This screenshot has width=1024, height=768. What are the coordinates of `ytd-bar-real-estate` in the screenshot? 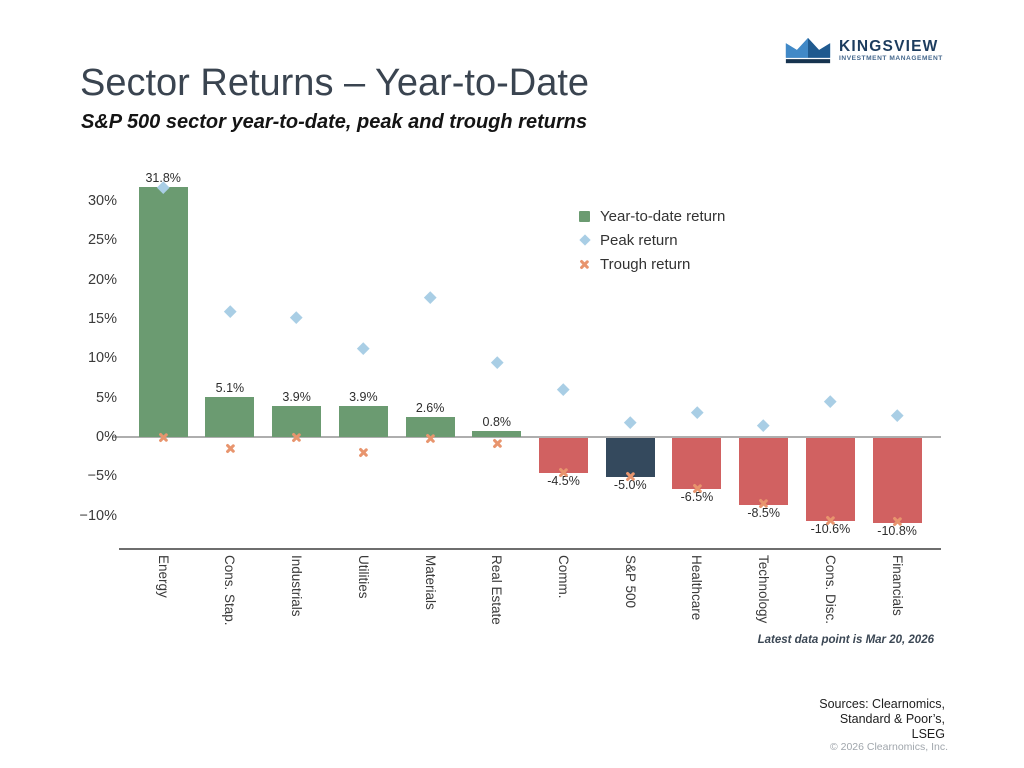 It's located at (497, 433).